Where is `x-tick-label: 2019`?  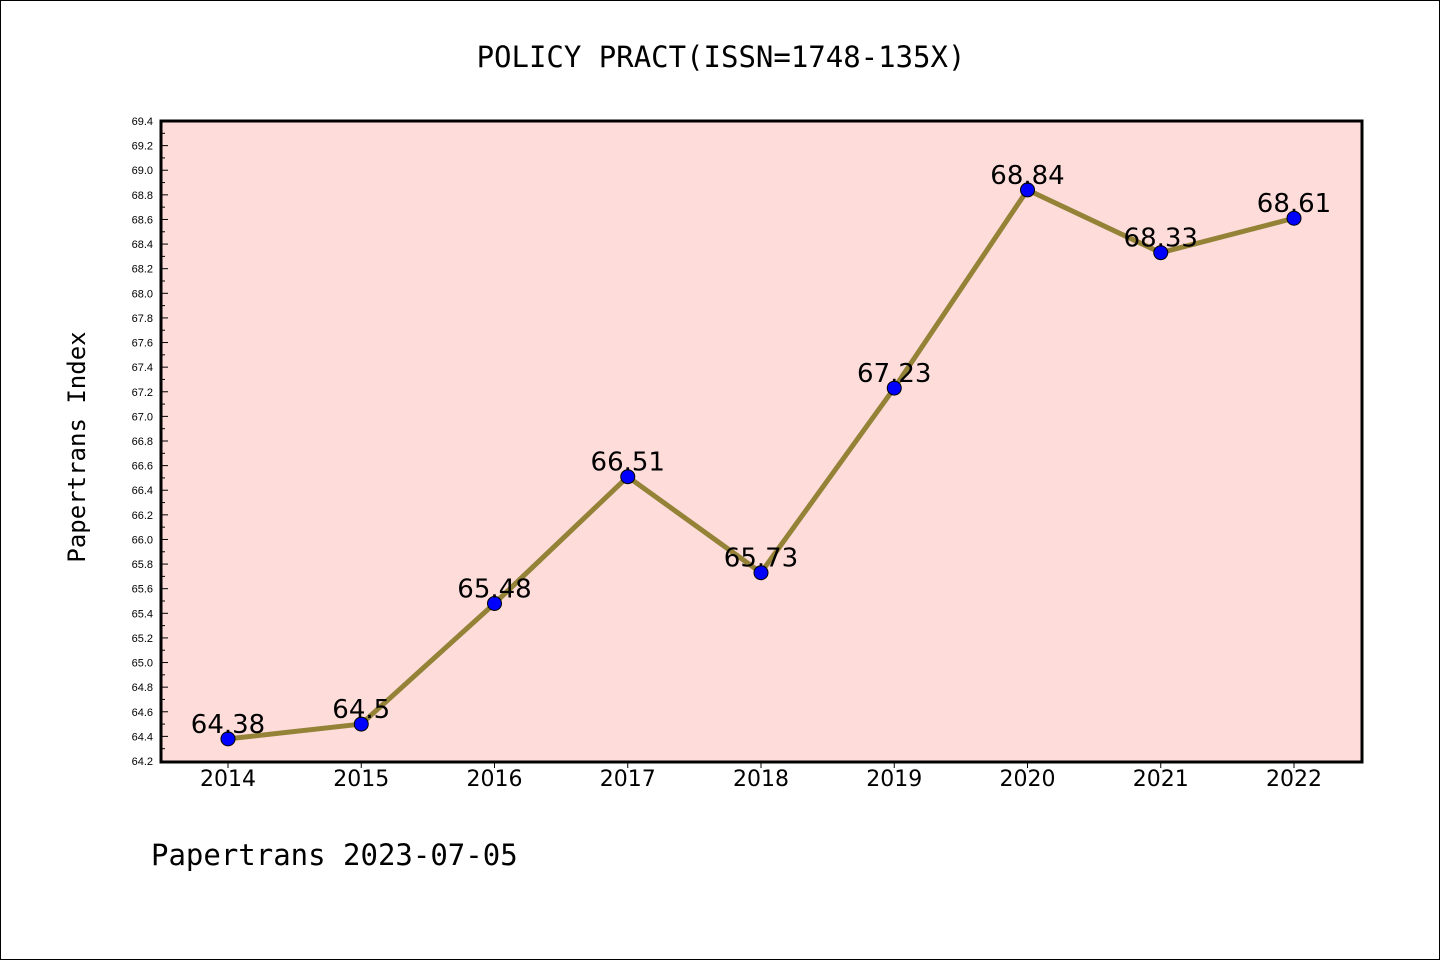
x-tick-label: 2019 is located at coordinates (894, 779).